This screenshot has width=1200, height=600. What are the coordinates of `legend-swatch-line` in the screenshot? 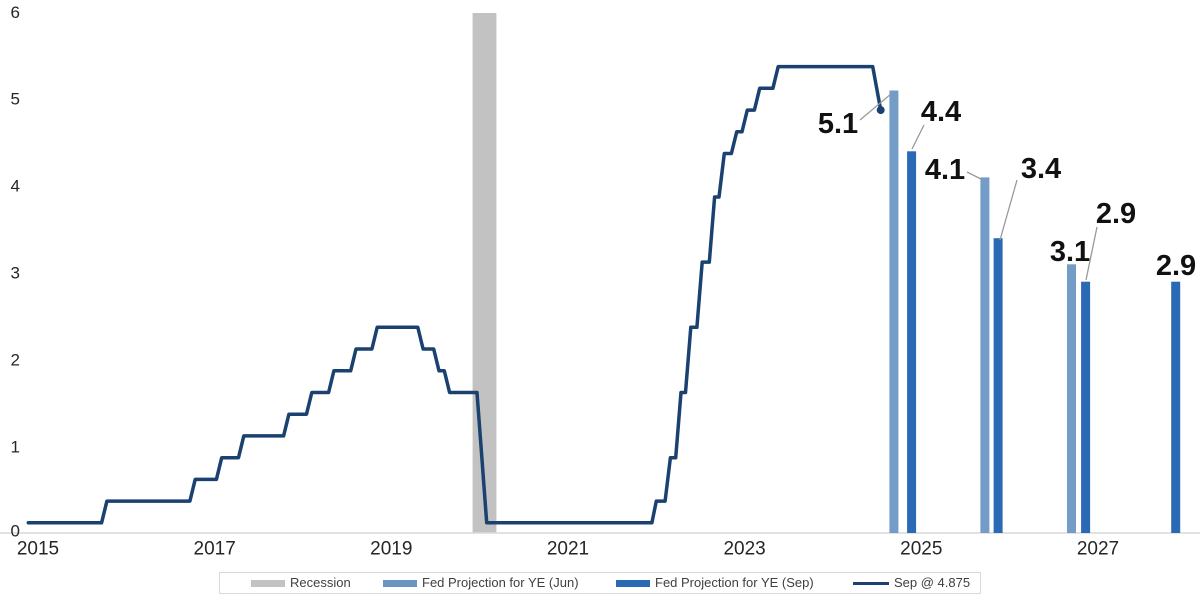 It's located at (871, 583).